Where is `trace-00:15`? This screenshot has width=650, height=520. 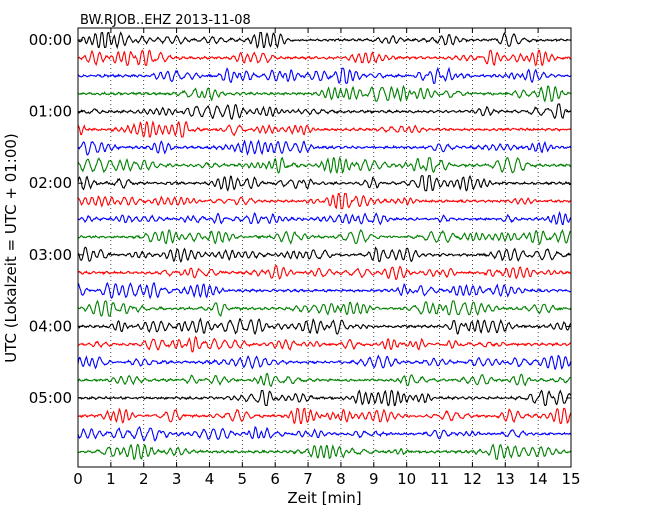 trace-00:15 is located at coordinates (324, 58).